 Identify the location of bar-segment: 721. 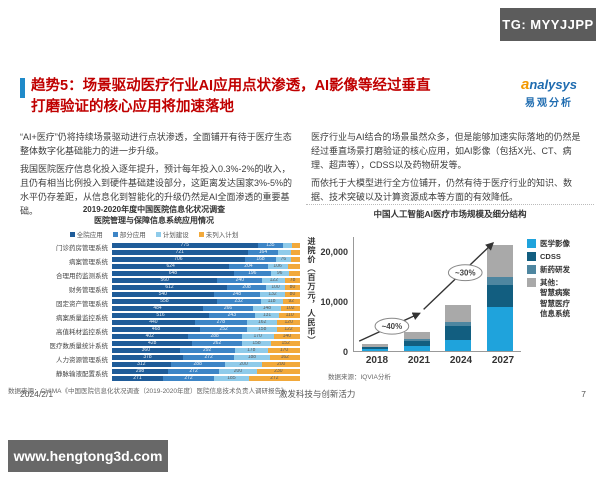
(180, 253).